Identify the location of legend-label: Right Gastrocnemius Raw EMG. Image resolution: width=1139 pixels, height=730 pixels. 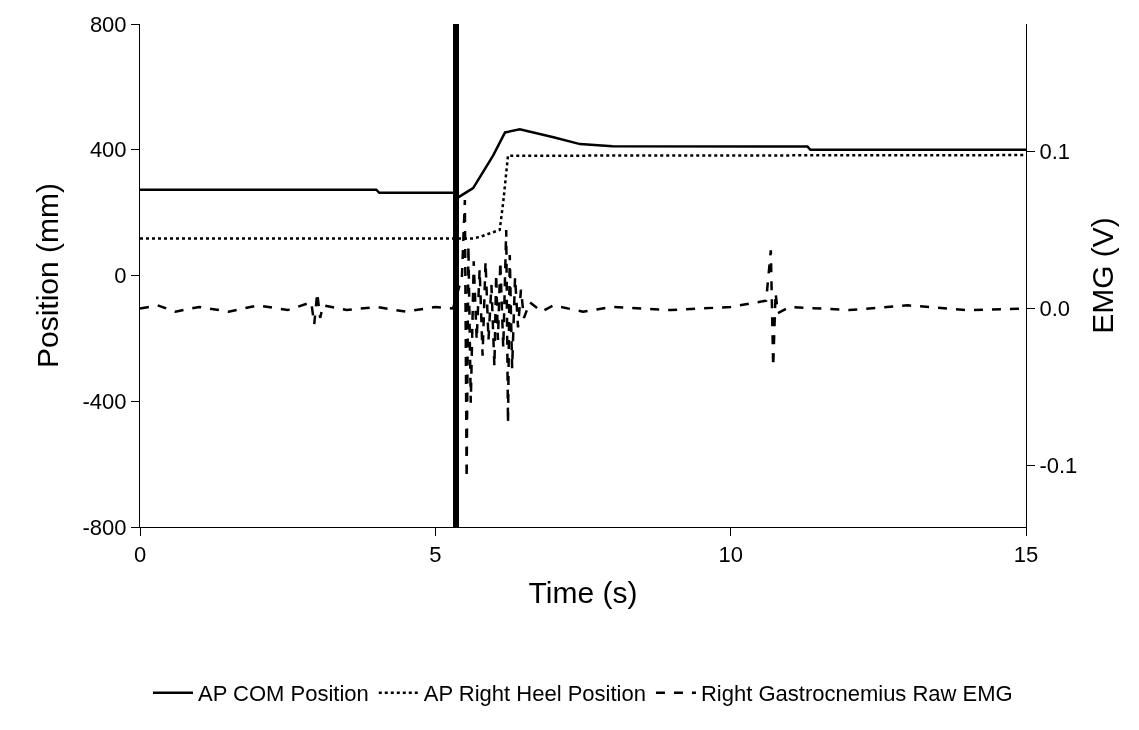
(856, 694).